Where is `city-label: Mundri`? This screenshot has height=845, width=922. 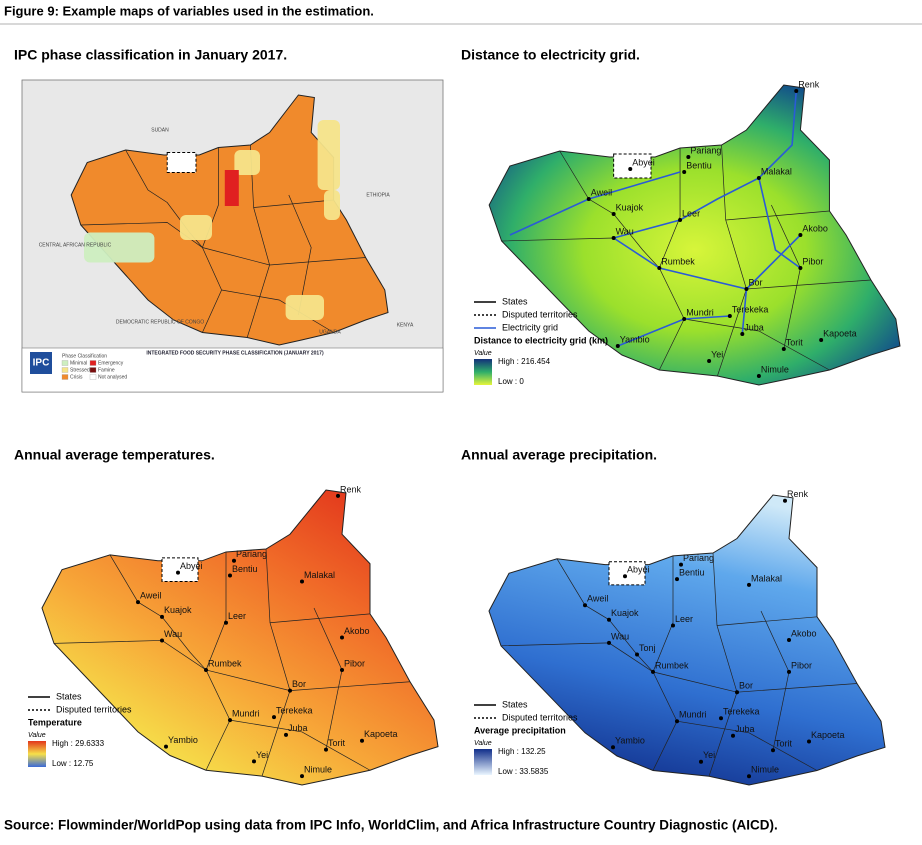
city-label: Mundri is located at coordinates (700, 312).